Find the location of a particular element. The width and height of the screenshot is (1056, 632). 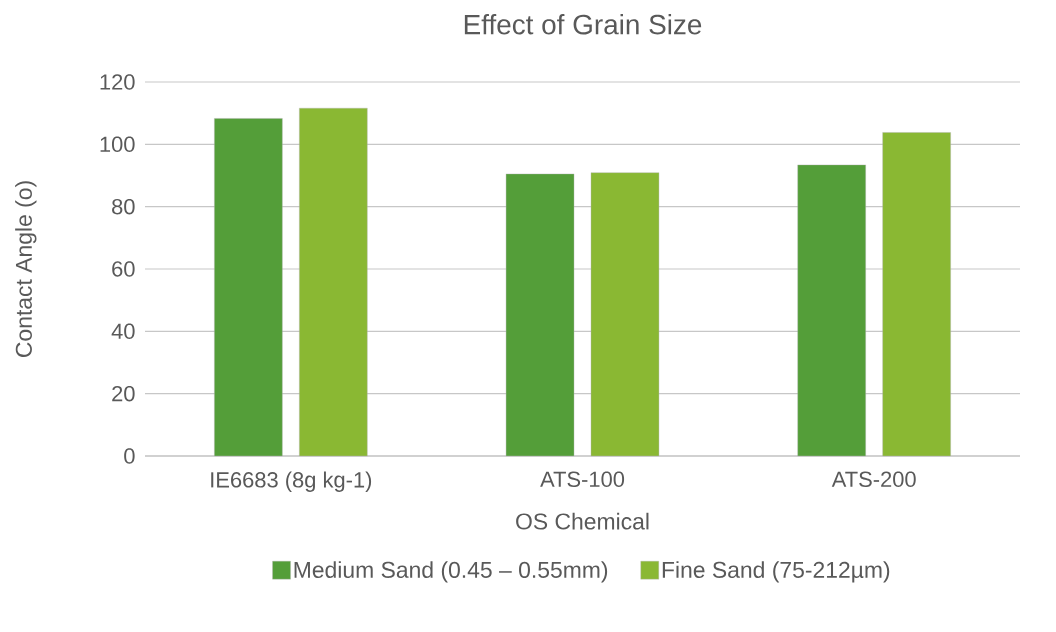

x-tick-label: ATS-200 is located at coordinates (873, 479).